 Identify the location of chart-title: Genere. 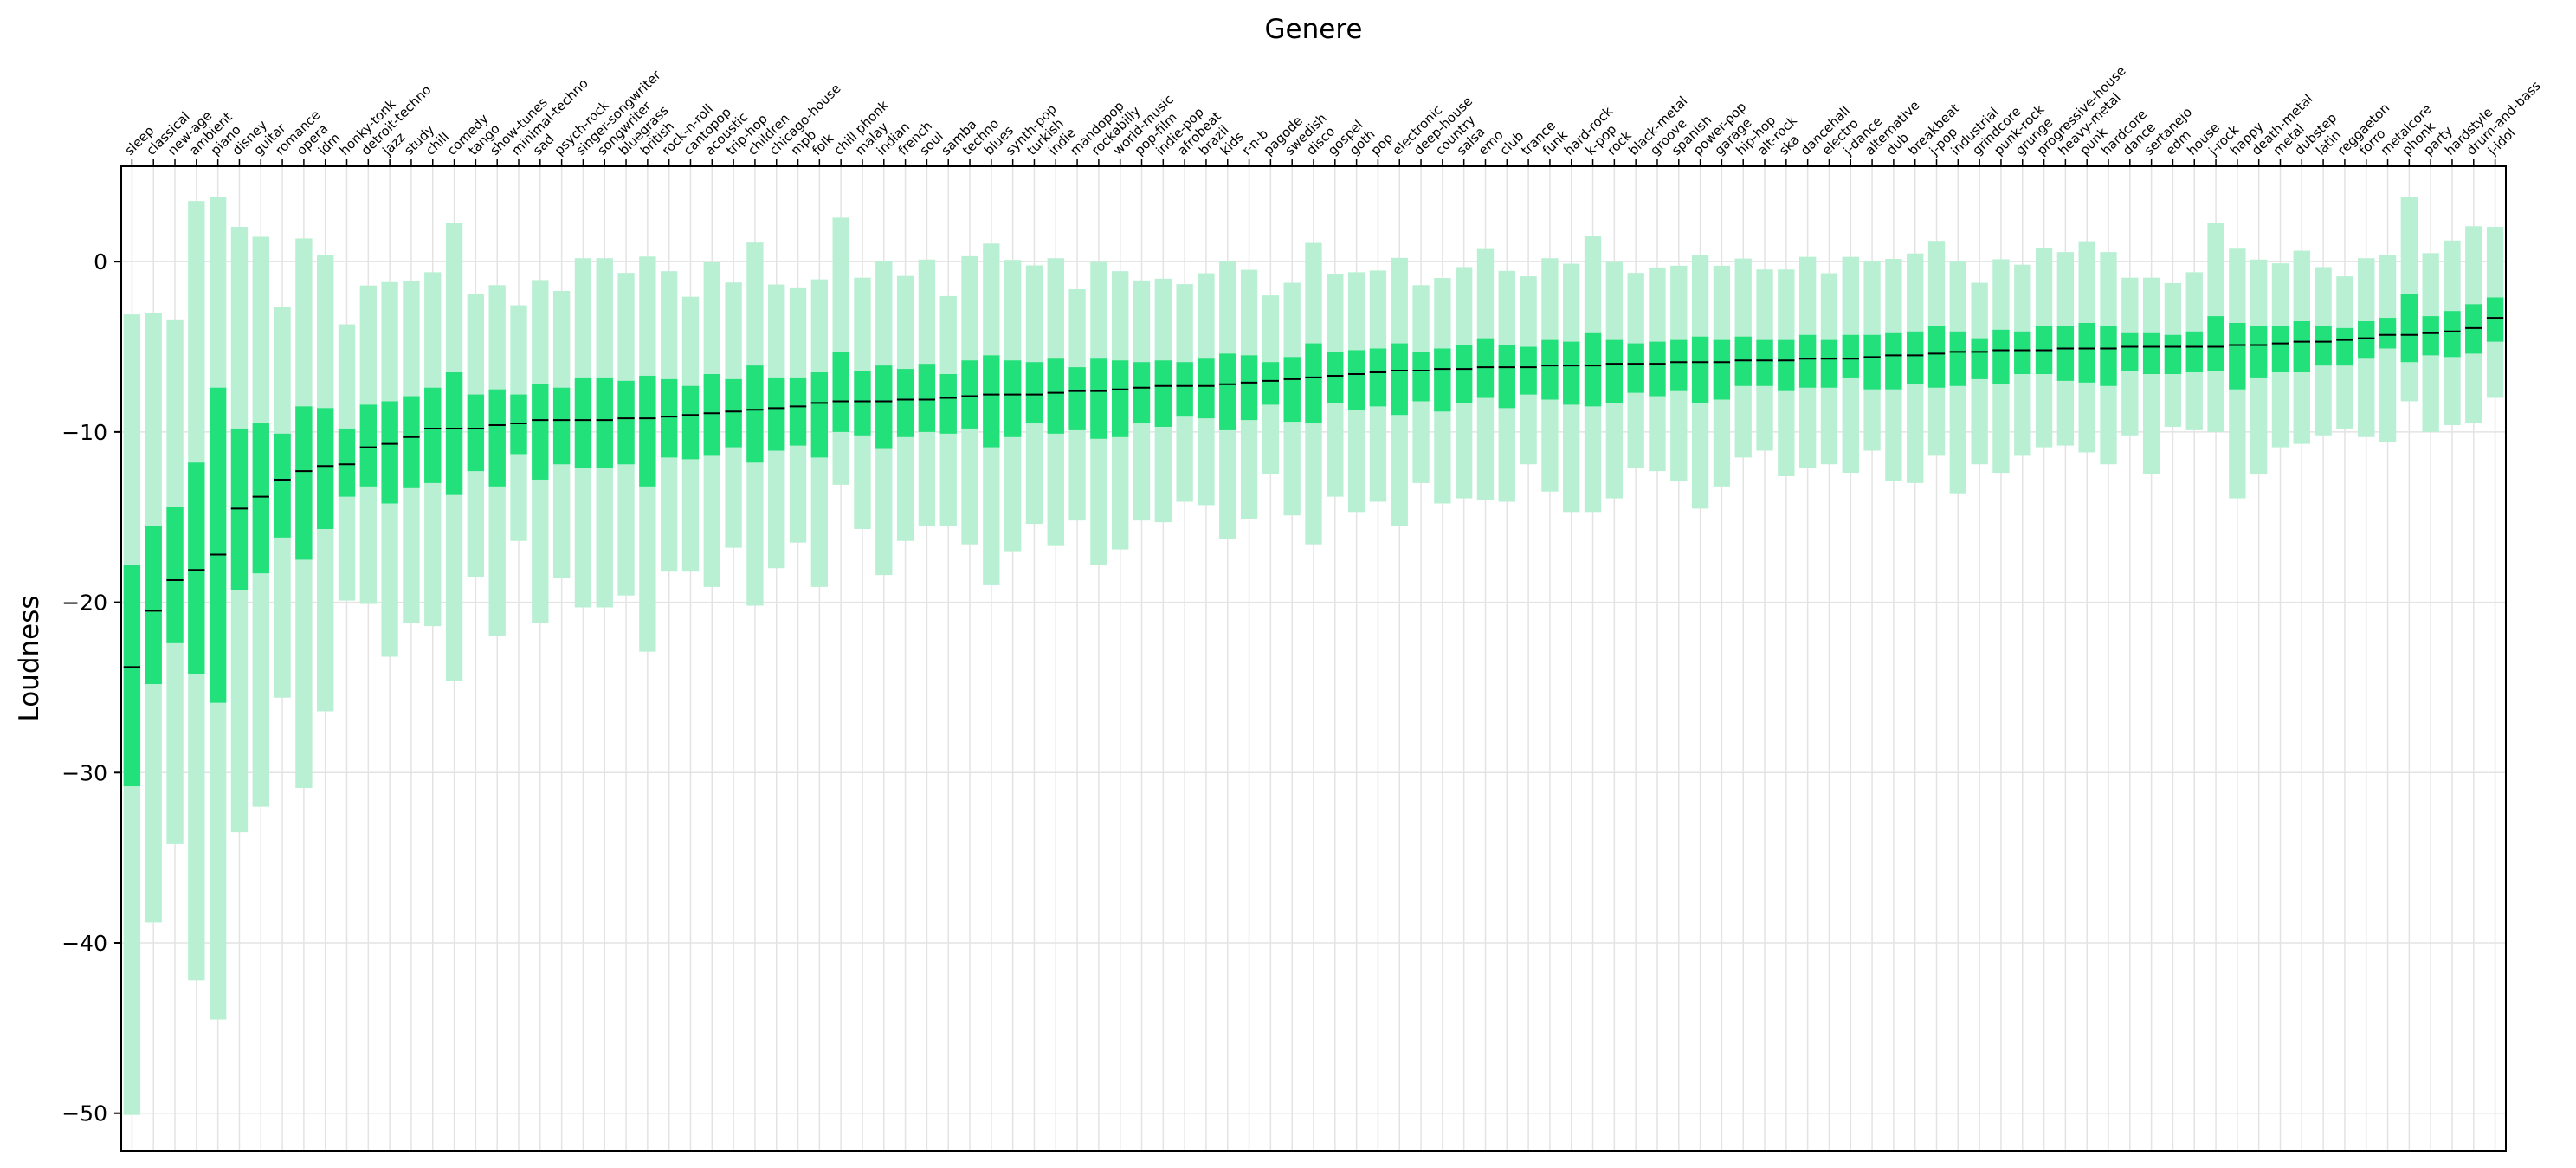
(1314, 30).